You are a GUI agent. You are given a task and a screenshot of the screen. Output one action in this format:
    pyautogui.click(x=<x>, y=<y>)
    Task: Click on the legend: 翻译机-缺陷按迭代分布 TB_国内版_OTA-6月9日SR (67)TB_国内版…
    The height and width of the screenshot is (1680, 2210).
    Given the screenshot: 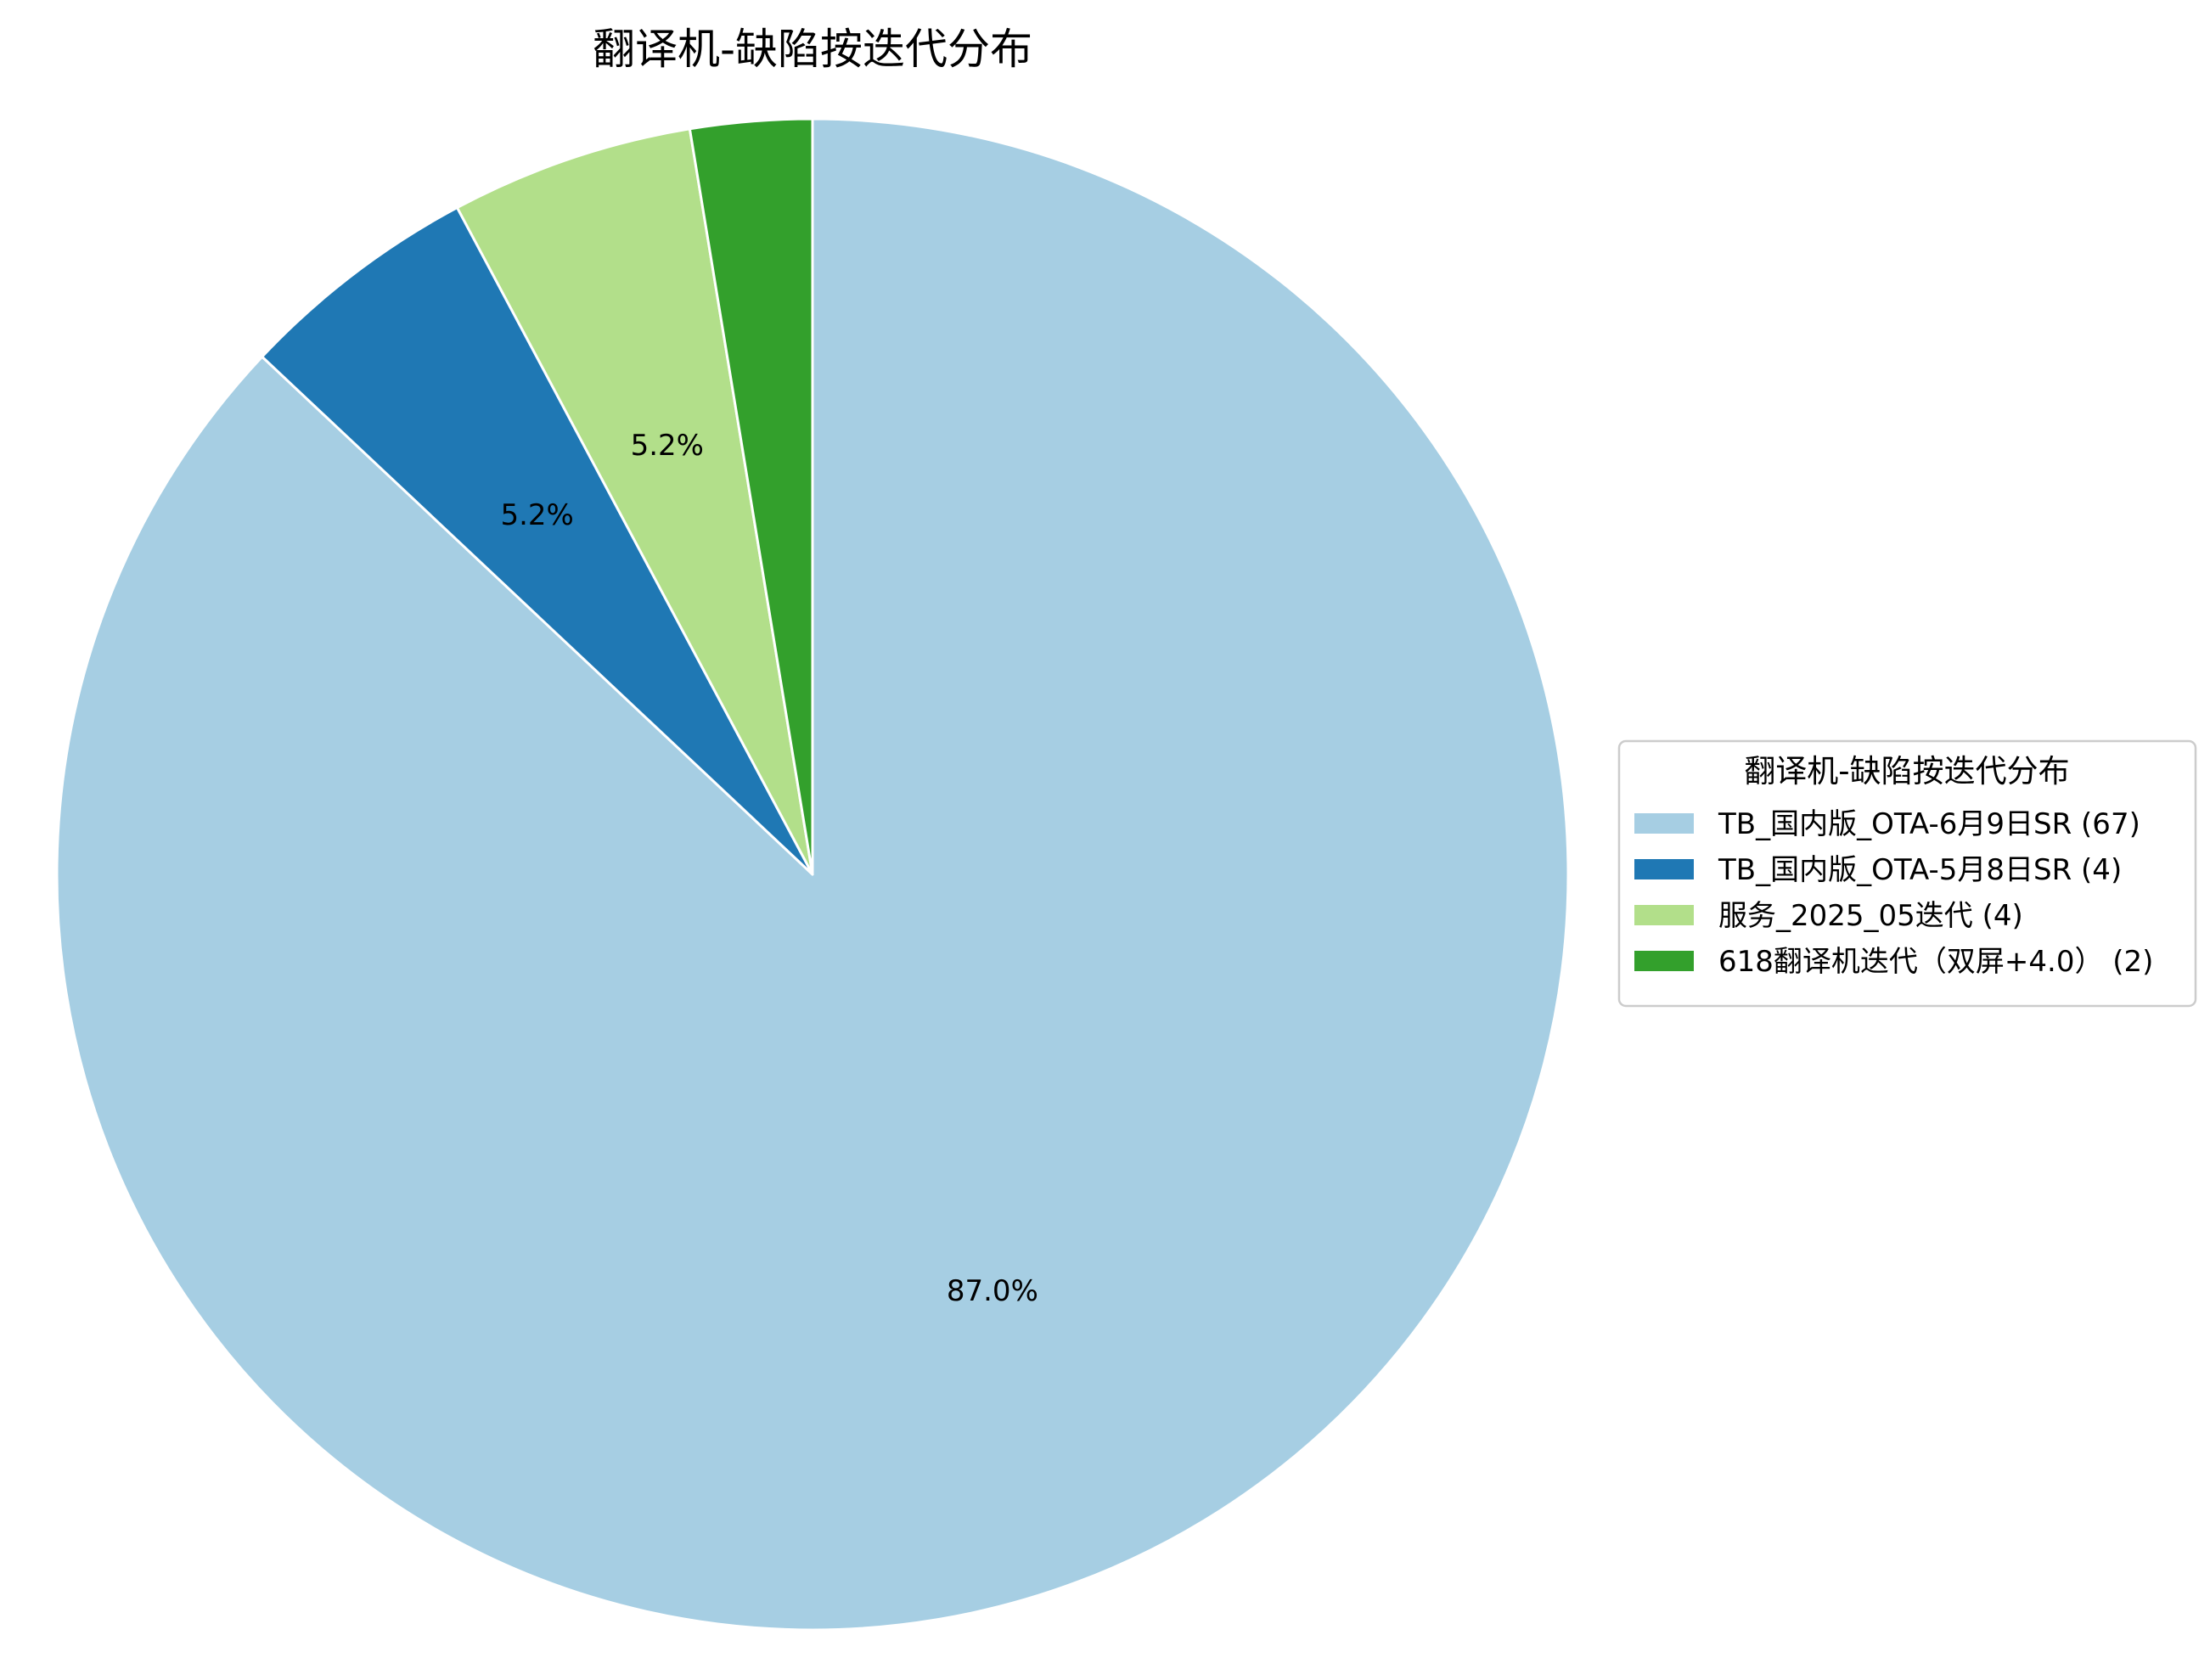 What is the action you would take?
    pyautogui.click(x=1907, y=874)
    